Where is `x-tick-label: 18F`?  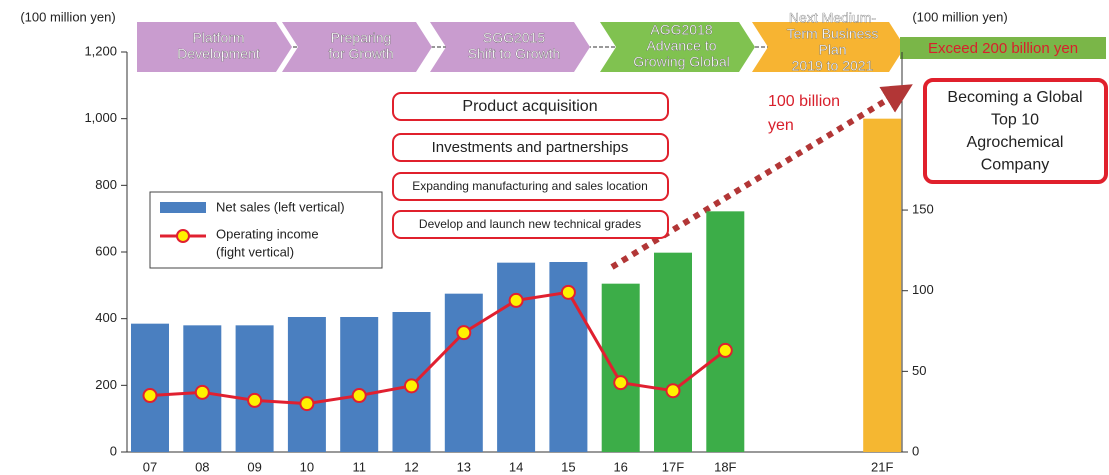
x-tick-label: 18F is located at coordinates (725, 466).